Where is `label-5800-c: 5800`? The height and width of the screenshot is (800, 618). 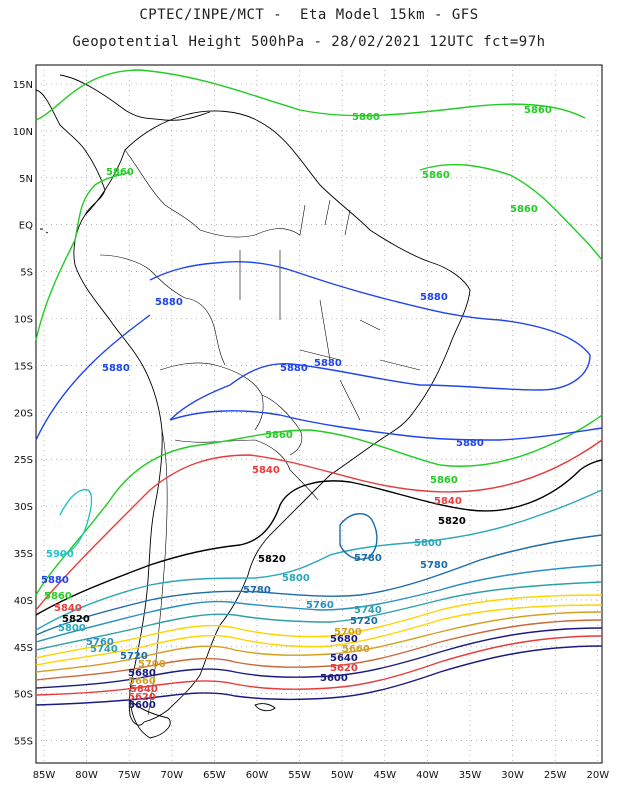
label-5800-c: 5800 is located at coordinates (72, 628).